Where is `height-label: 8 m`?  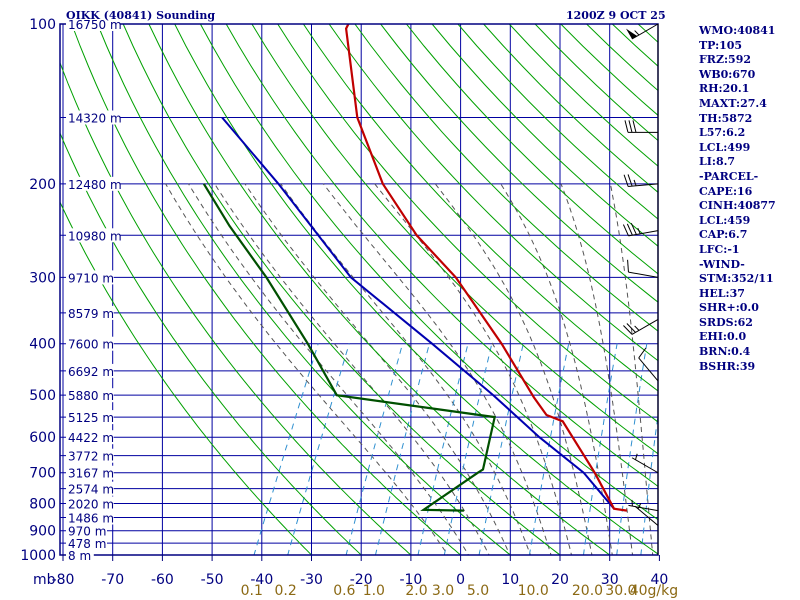
height-label: 8 m is located at coordinates (79, 556).